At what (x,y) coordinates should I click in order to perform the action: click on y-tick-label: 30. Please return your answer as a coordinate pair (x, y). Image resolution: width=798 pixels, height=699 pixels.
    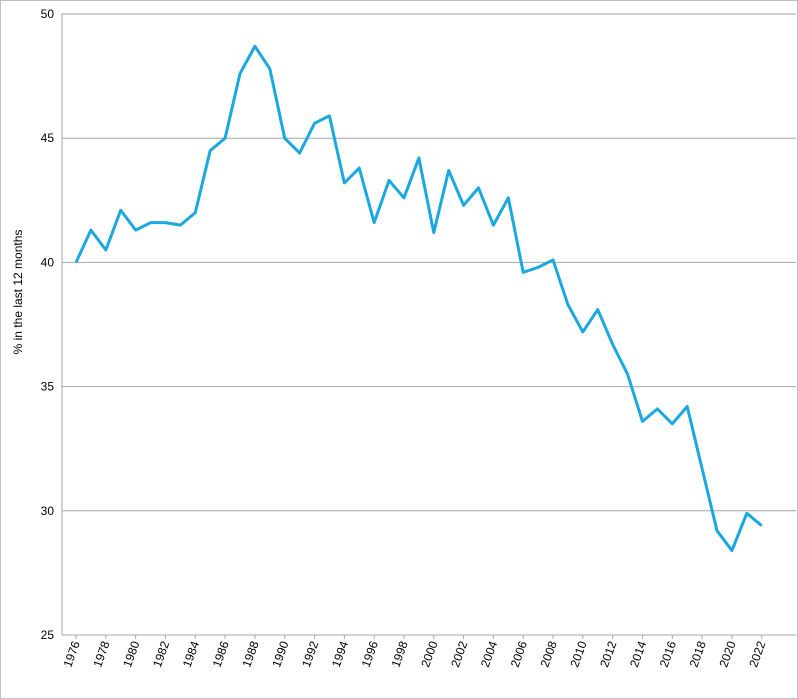
    Looking at the image, I should click on (48, 511).